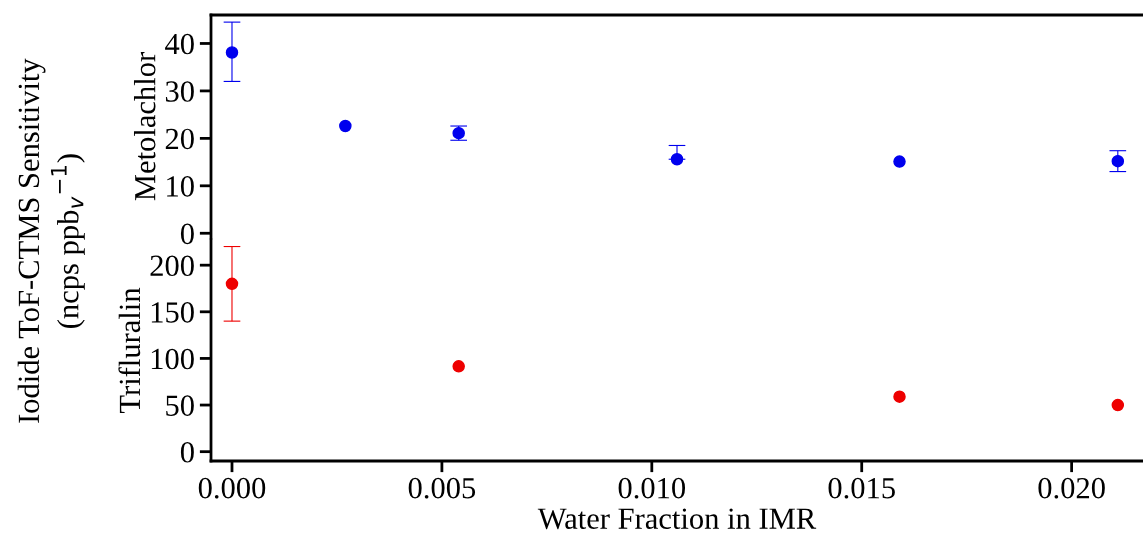 This screenshot has width=1143, height=548. I want to click on text: Iodide ToF-CTMS Sensitivity (ncps ppb$_{v}$$^{−1}$), so click(51, 240).